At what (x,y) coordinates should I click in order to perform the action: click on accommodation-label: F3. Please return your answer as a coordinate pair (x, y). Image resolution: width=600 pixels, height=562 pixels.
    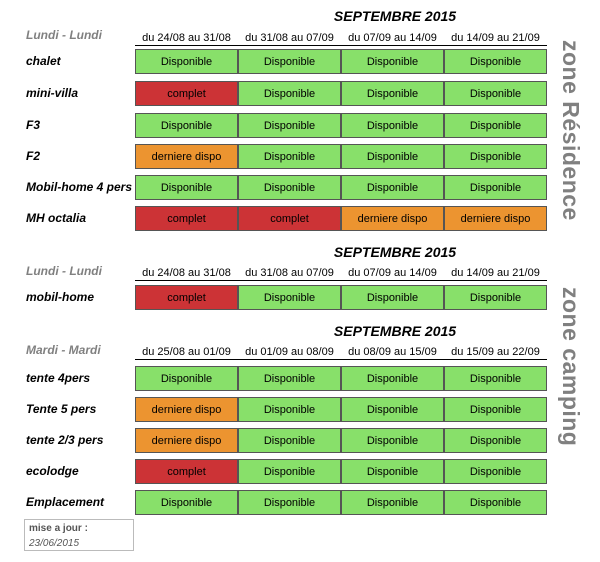
    Looking at the image, I should click on (33, 125).